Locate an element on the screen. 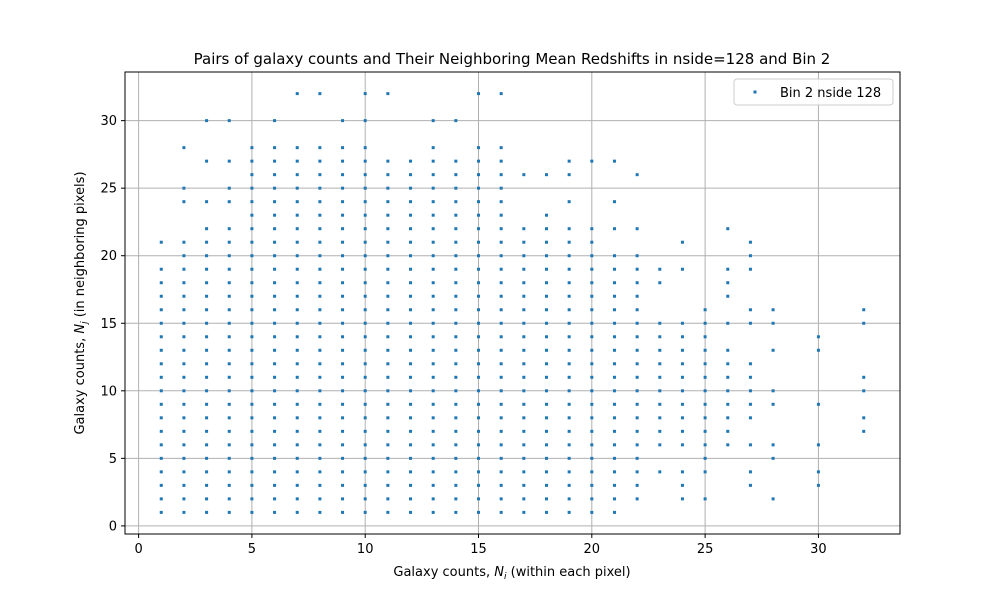 The image size is (1000, 600). x-tick-label: 15 is located at coordinates (478, 549).